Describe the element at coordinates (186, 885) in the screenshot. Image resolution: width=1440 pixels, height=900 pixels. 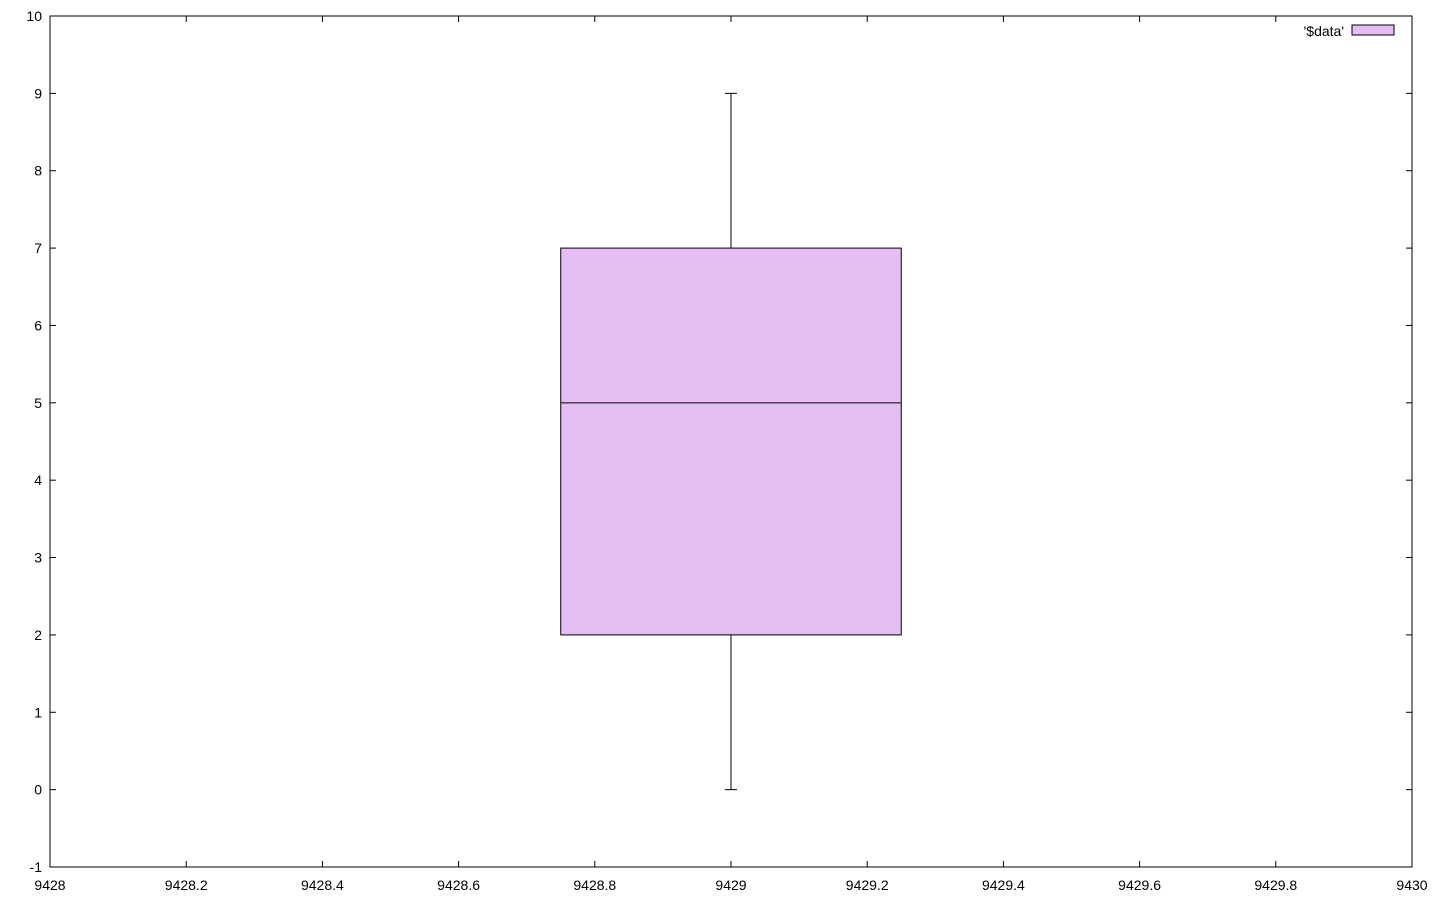
I see `x-tick-label: 9428.2` at that location.